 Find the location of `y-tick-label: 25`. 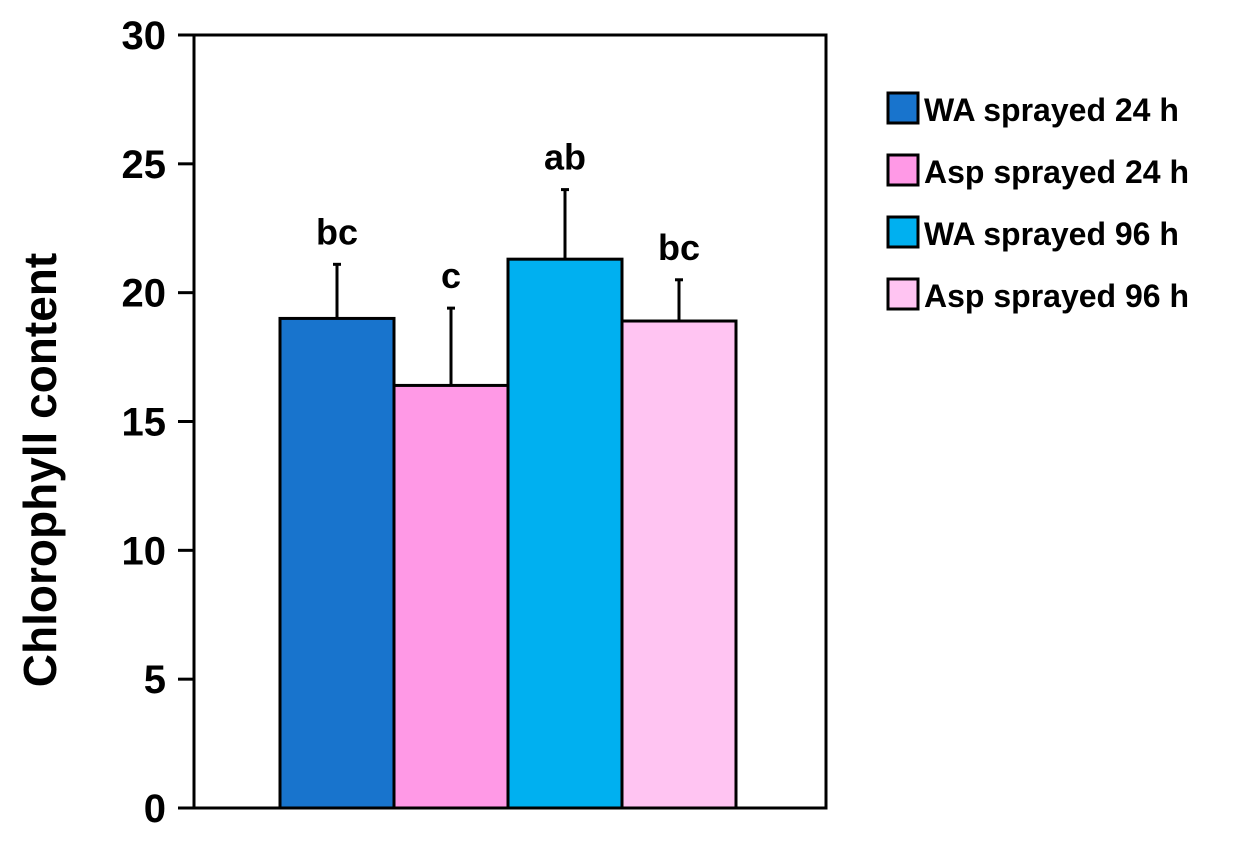

y-tick-label: 25 is located at coordinates (144, 165).